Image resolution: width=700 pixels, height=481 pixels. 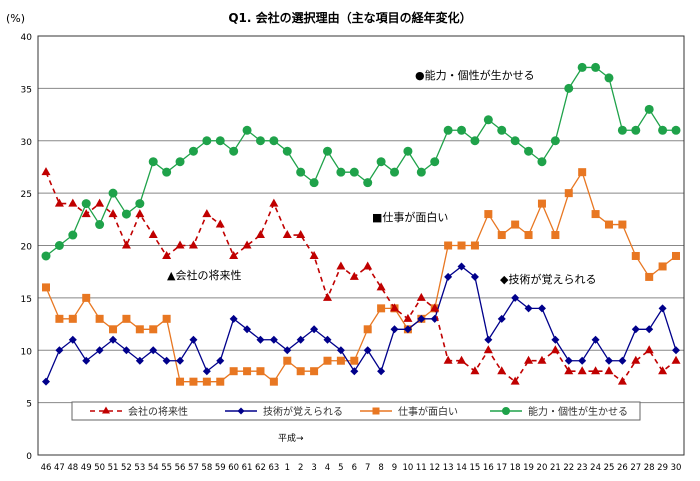 What do you see at coordinates (428, 411) in the screenshot?
I see `legend-label: 仕事が面白い` at bounding box center [428, 411].